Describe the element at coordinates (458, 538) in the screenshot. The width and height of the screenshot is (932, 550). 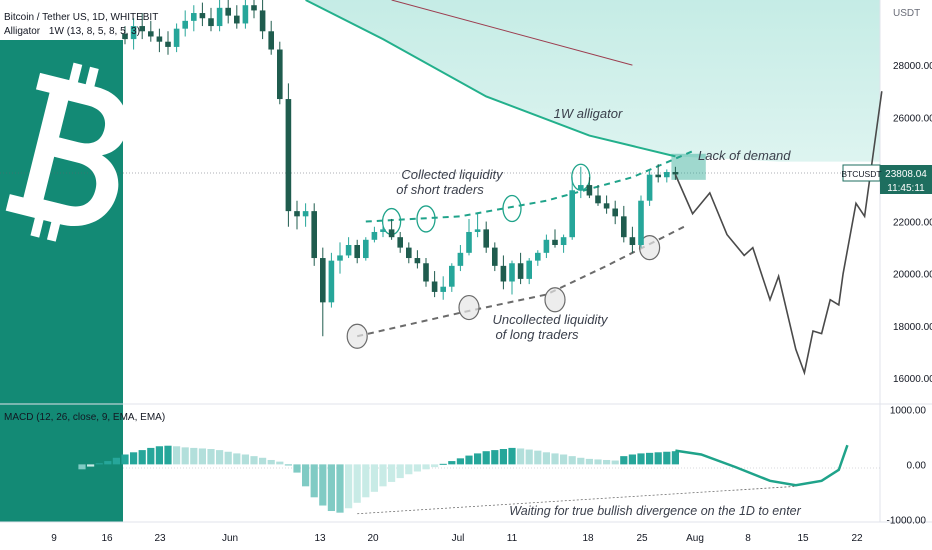
I see `time-tick-label: Jul` at that location.